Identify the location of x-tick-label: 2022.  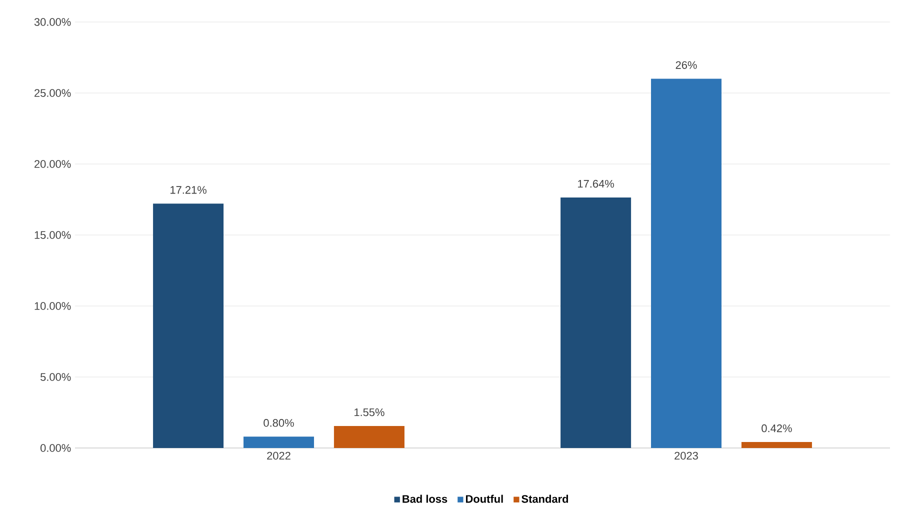
(278, 456).